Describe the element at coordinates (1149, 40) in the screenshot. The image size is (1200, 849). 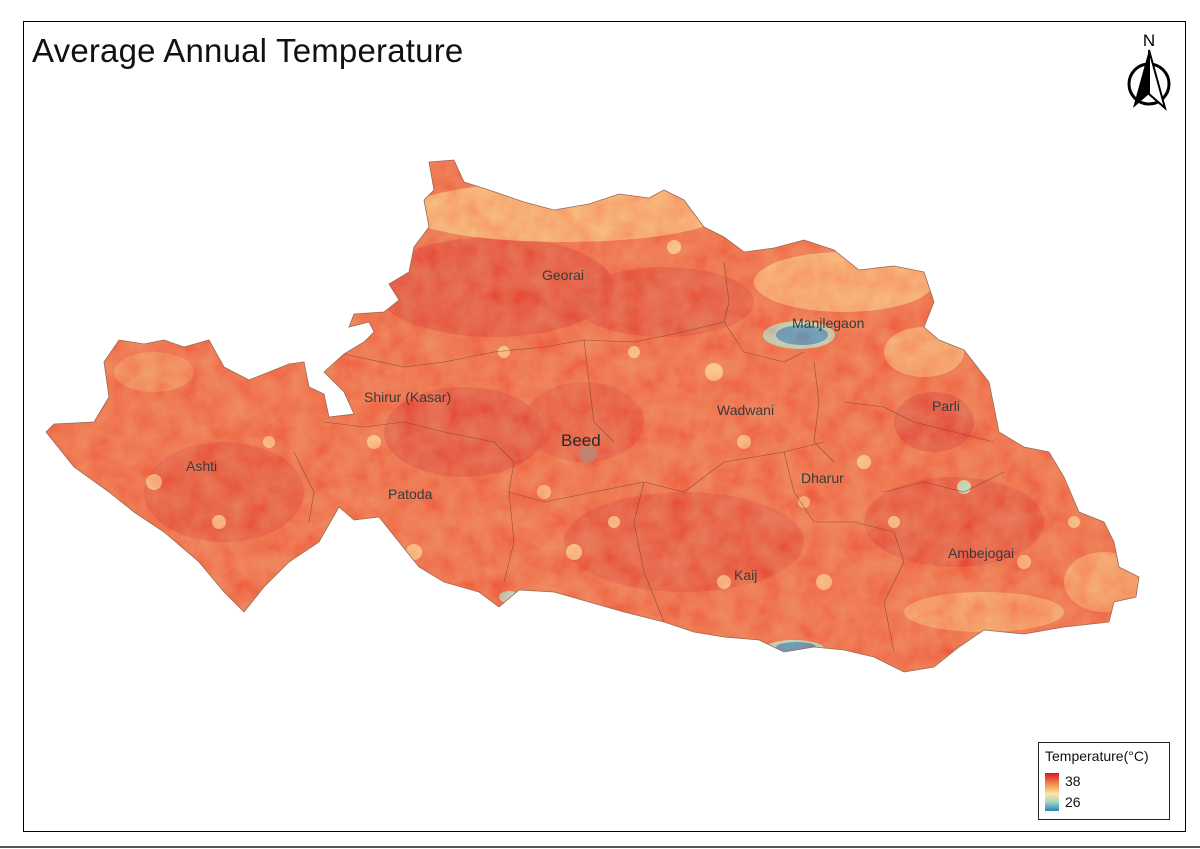
I see `north-label: N` at that location.